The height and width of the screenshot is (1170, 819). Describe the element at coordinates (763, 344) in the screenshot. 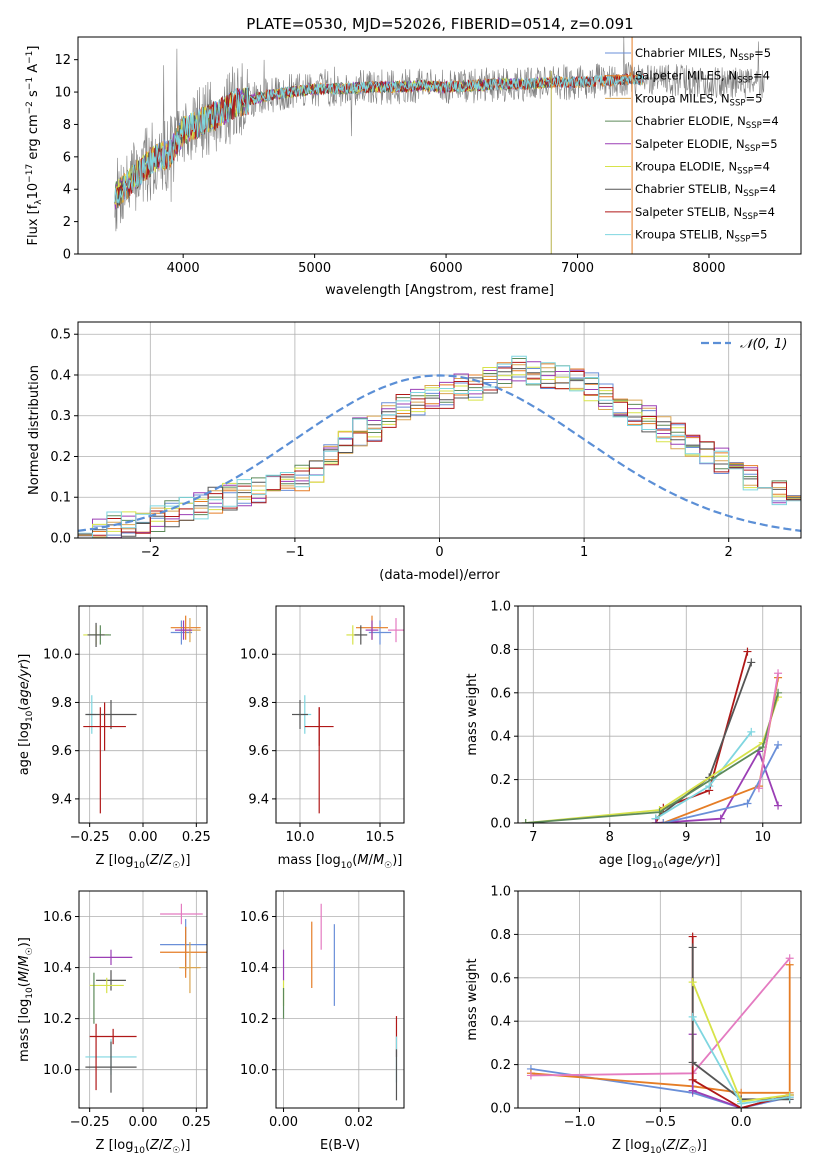

I see `legend-entry: 𝒩(0, 1)` at that location.